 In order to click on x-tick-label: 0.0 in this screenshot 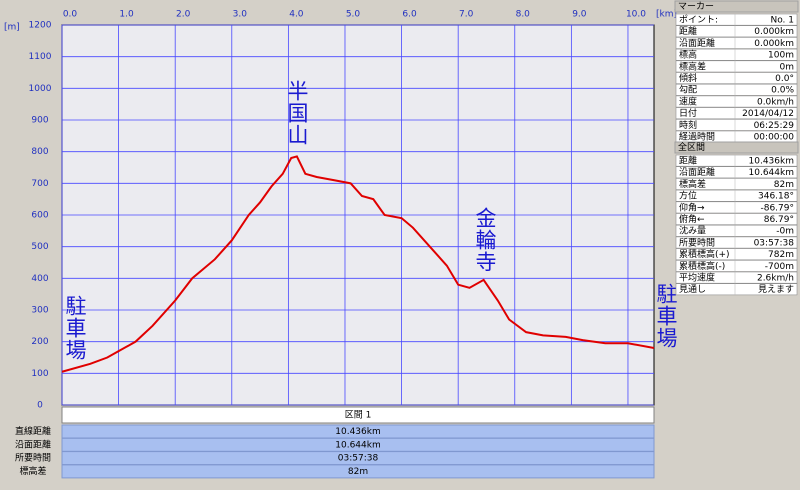, I will do `click(70, 15)`.